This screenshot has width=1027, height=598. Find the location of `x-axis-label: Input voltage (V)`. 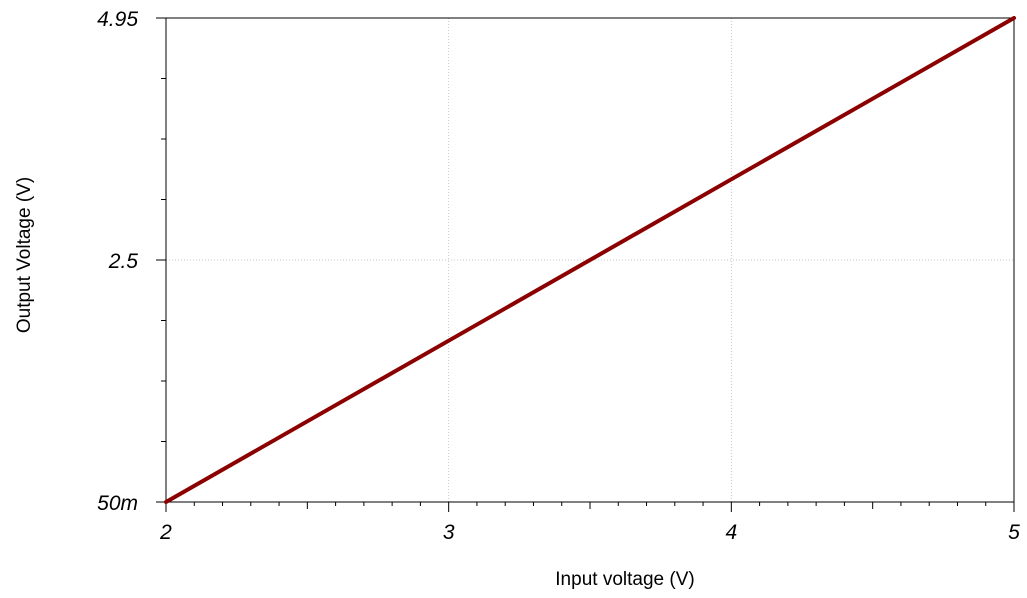

x-axis-label: Input voltage (V) is located at coordinates (624, 579).